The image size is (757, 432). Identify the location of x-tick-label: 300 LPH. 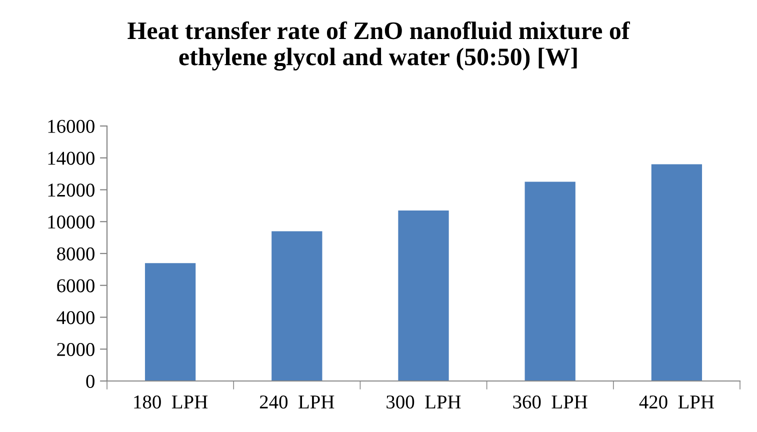
(423, 402).